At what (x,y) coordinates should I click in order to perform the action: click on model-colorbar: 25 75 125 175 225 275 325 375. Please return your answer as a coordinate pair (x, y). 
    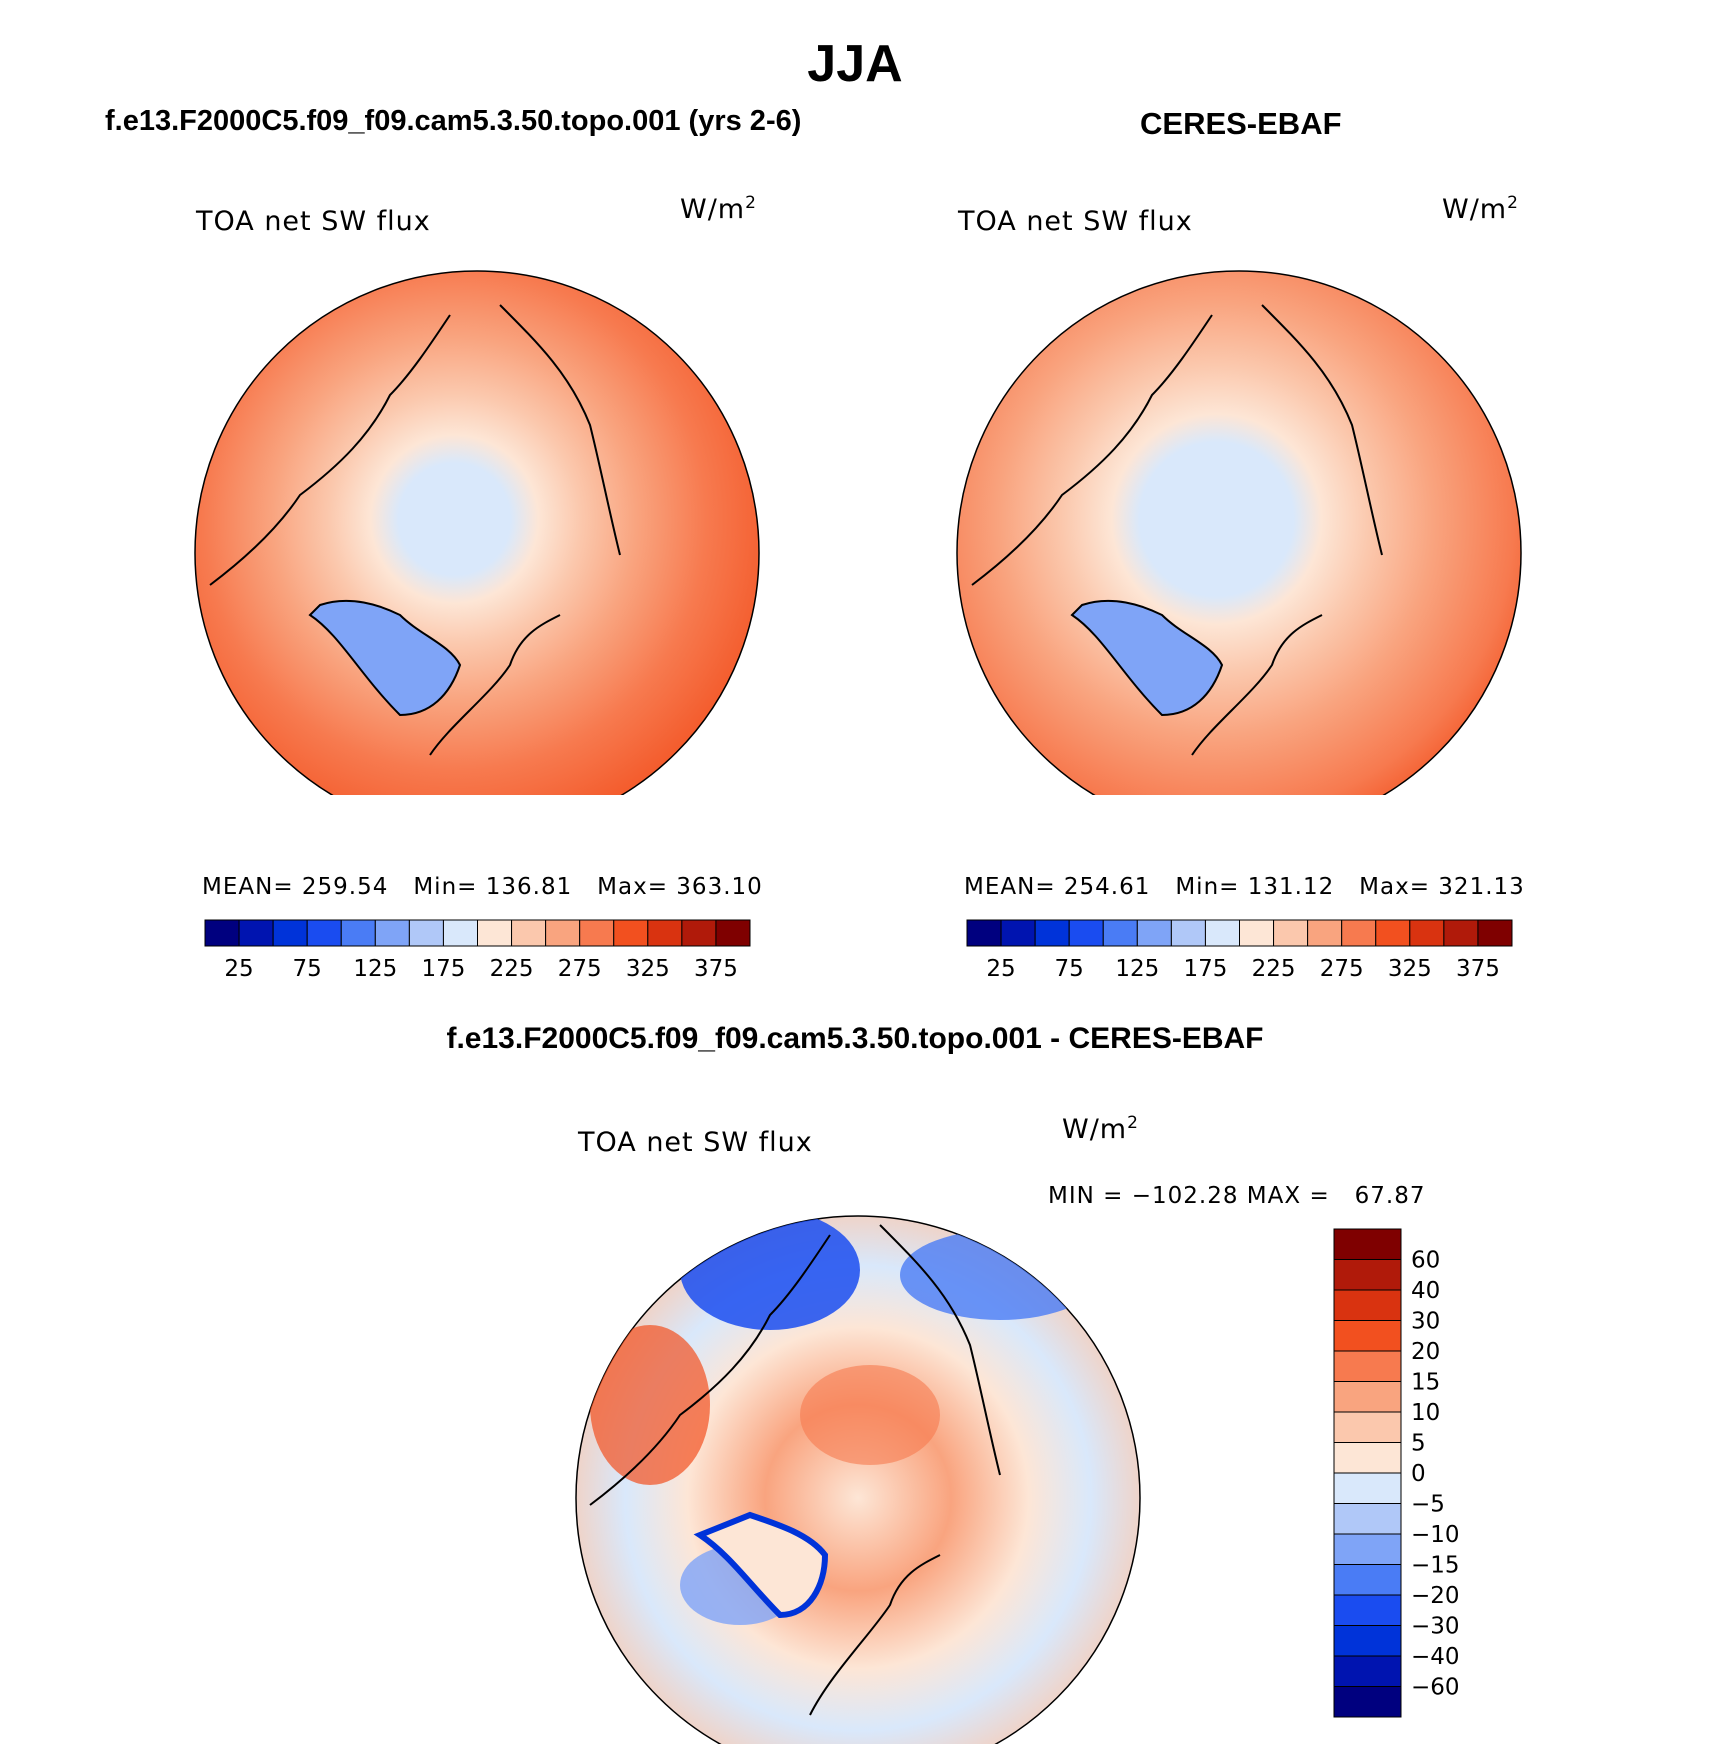
    Looking at the image, I should click on (477, 949).